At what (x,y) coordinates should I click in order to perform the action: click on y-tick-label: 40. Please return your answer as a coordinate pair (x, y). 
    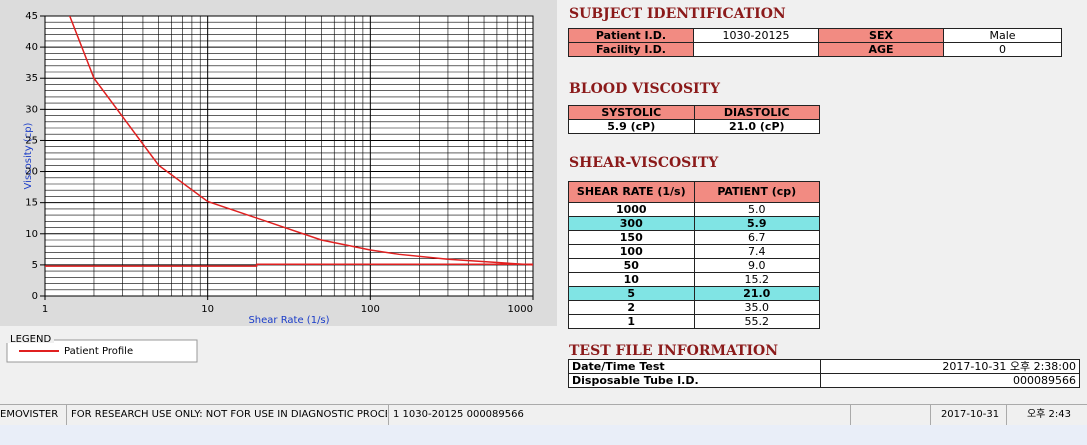
    Looking at the image, I should click on (31, 47).